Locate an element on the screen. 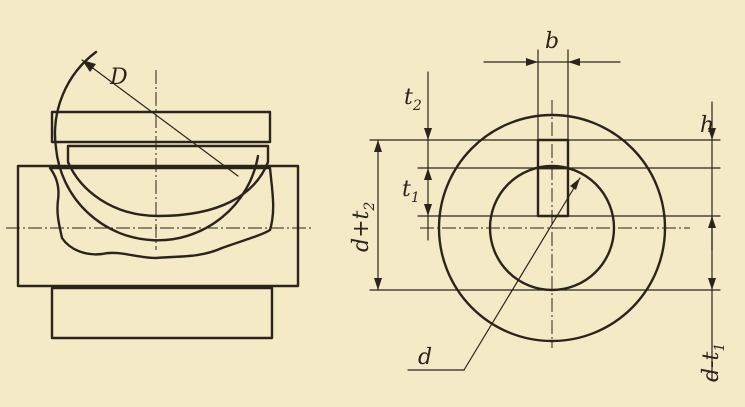  t2-arrow is located at coordinates (428, 134).